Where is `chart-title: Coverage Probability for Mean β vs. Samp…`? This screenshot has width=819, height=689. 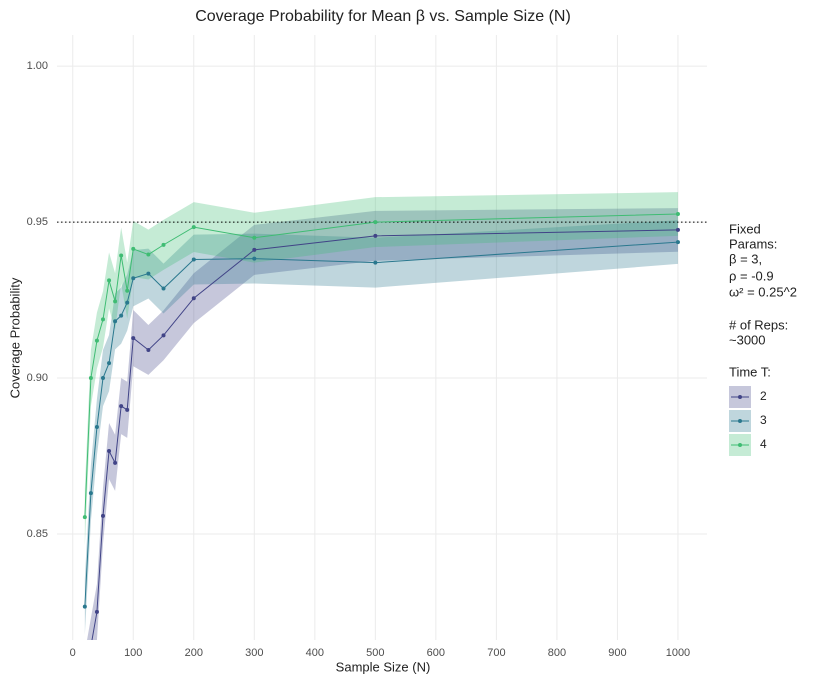
chart-title: Coverage Probability for Mean β vs. Samp… is located at coordinates (383, 16).